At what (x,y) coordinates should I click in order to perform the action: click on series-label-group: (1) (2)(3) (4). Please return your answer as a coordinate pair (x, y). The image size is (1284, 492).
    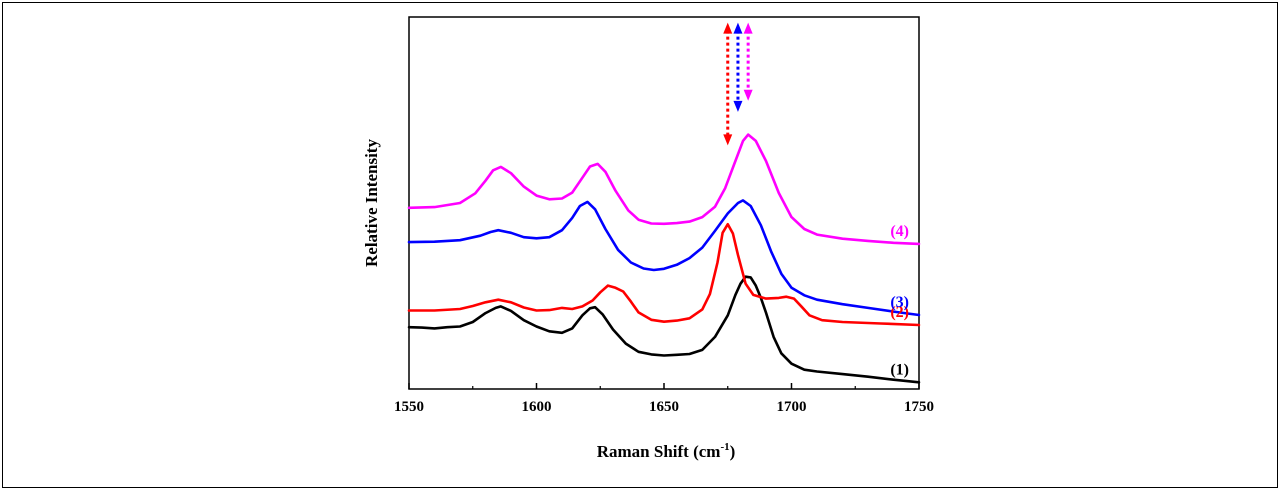
    Looking at the image, I should click on (899, 300).